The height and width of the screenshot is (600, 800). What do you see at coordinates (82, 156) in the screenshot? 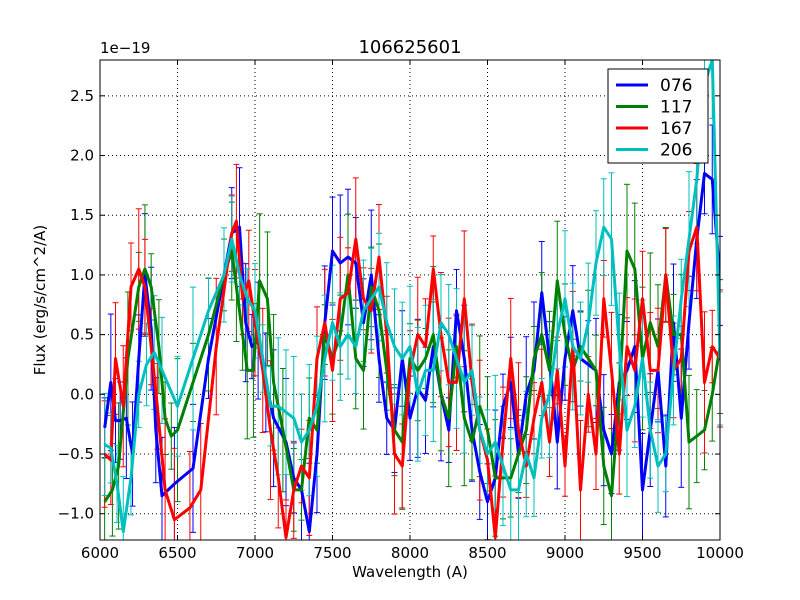
I see `y-tick-label: 2.0` at bounding box center [82, 156].